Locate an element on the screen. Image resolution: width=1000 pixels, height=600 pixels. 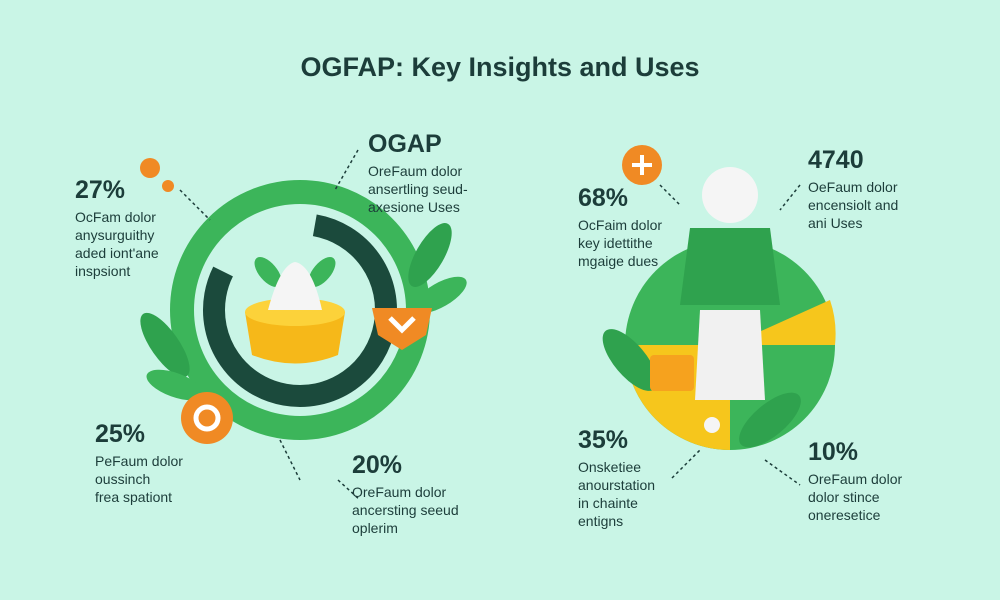
callout-text: PeFaum dolor is located at coordinates (139, 461).